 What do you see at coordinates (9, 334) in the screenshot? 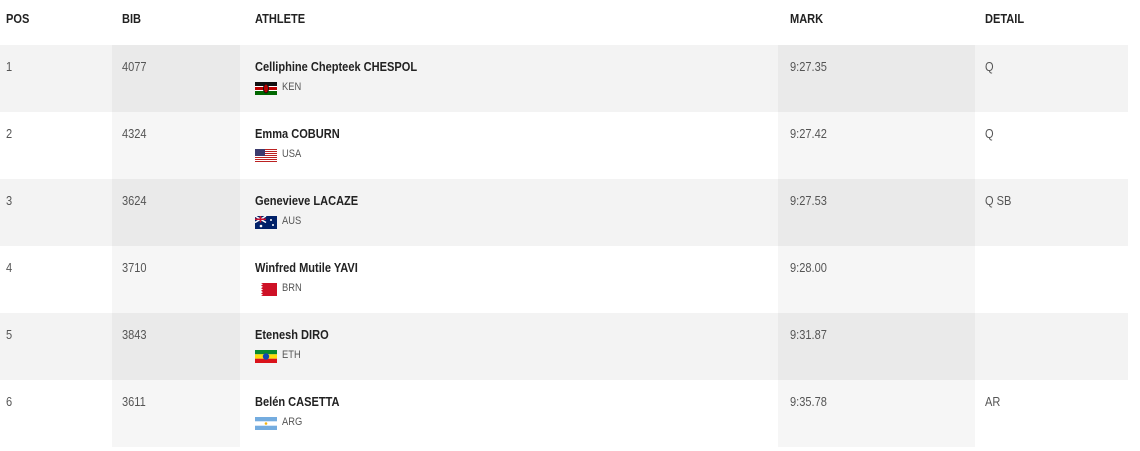
I see `position: 5` at bounding box center [9, 334].